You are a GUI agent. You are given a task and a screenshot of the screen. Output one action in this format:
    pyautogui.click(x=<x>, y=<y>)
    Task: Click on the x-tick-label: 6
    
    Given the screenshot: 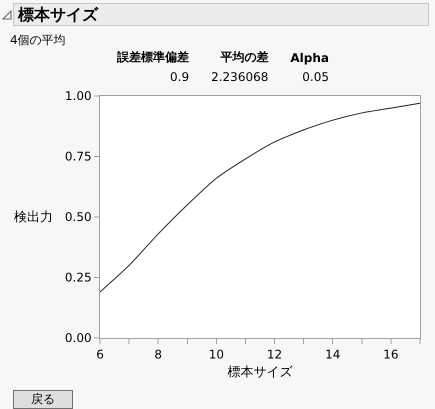 What is the action you would take?
    pyautogui.click(x=100, y=354)
    